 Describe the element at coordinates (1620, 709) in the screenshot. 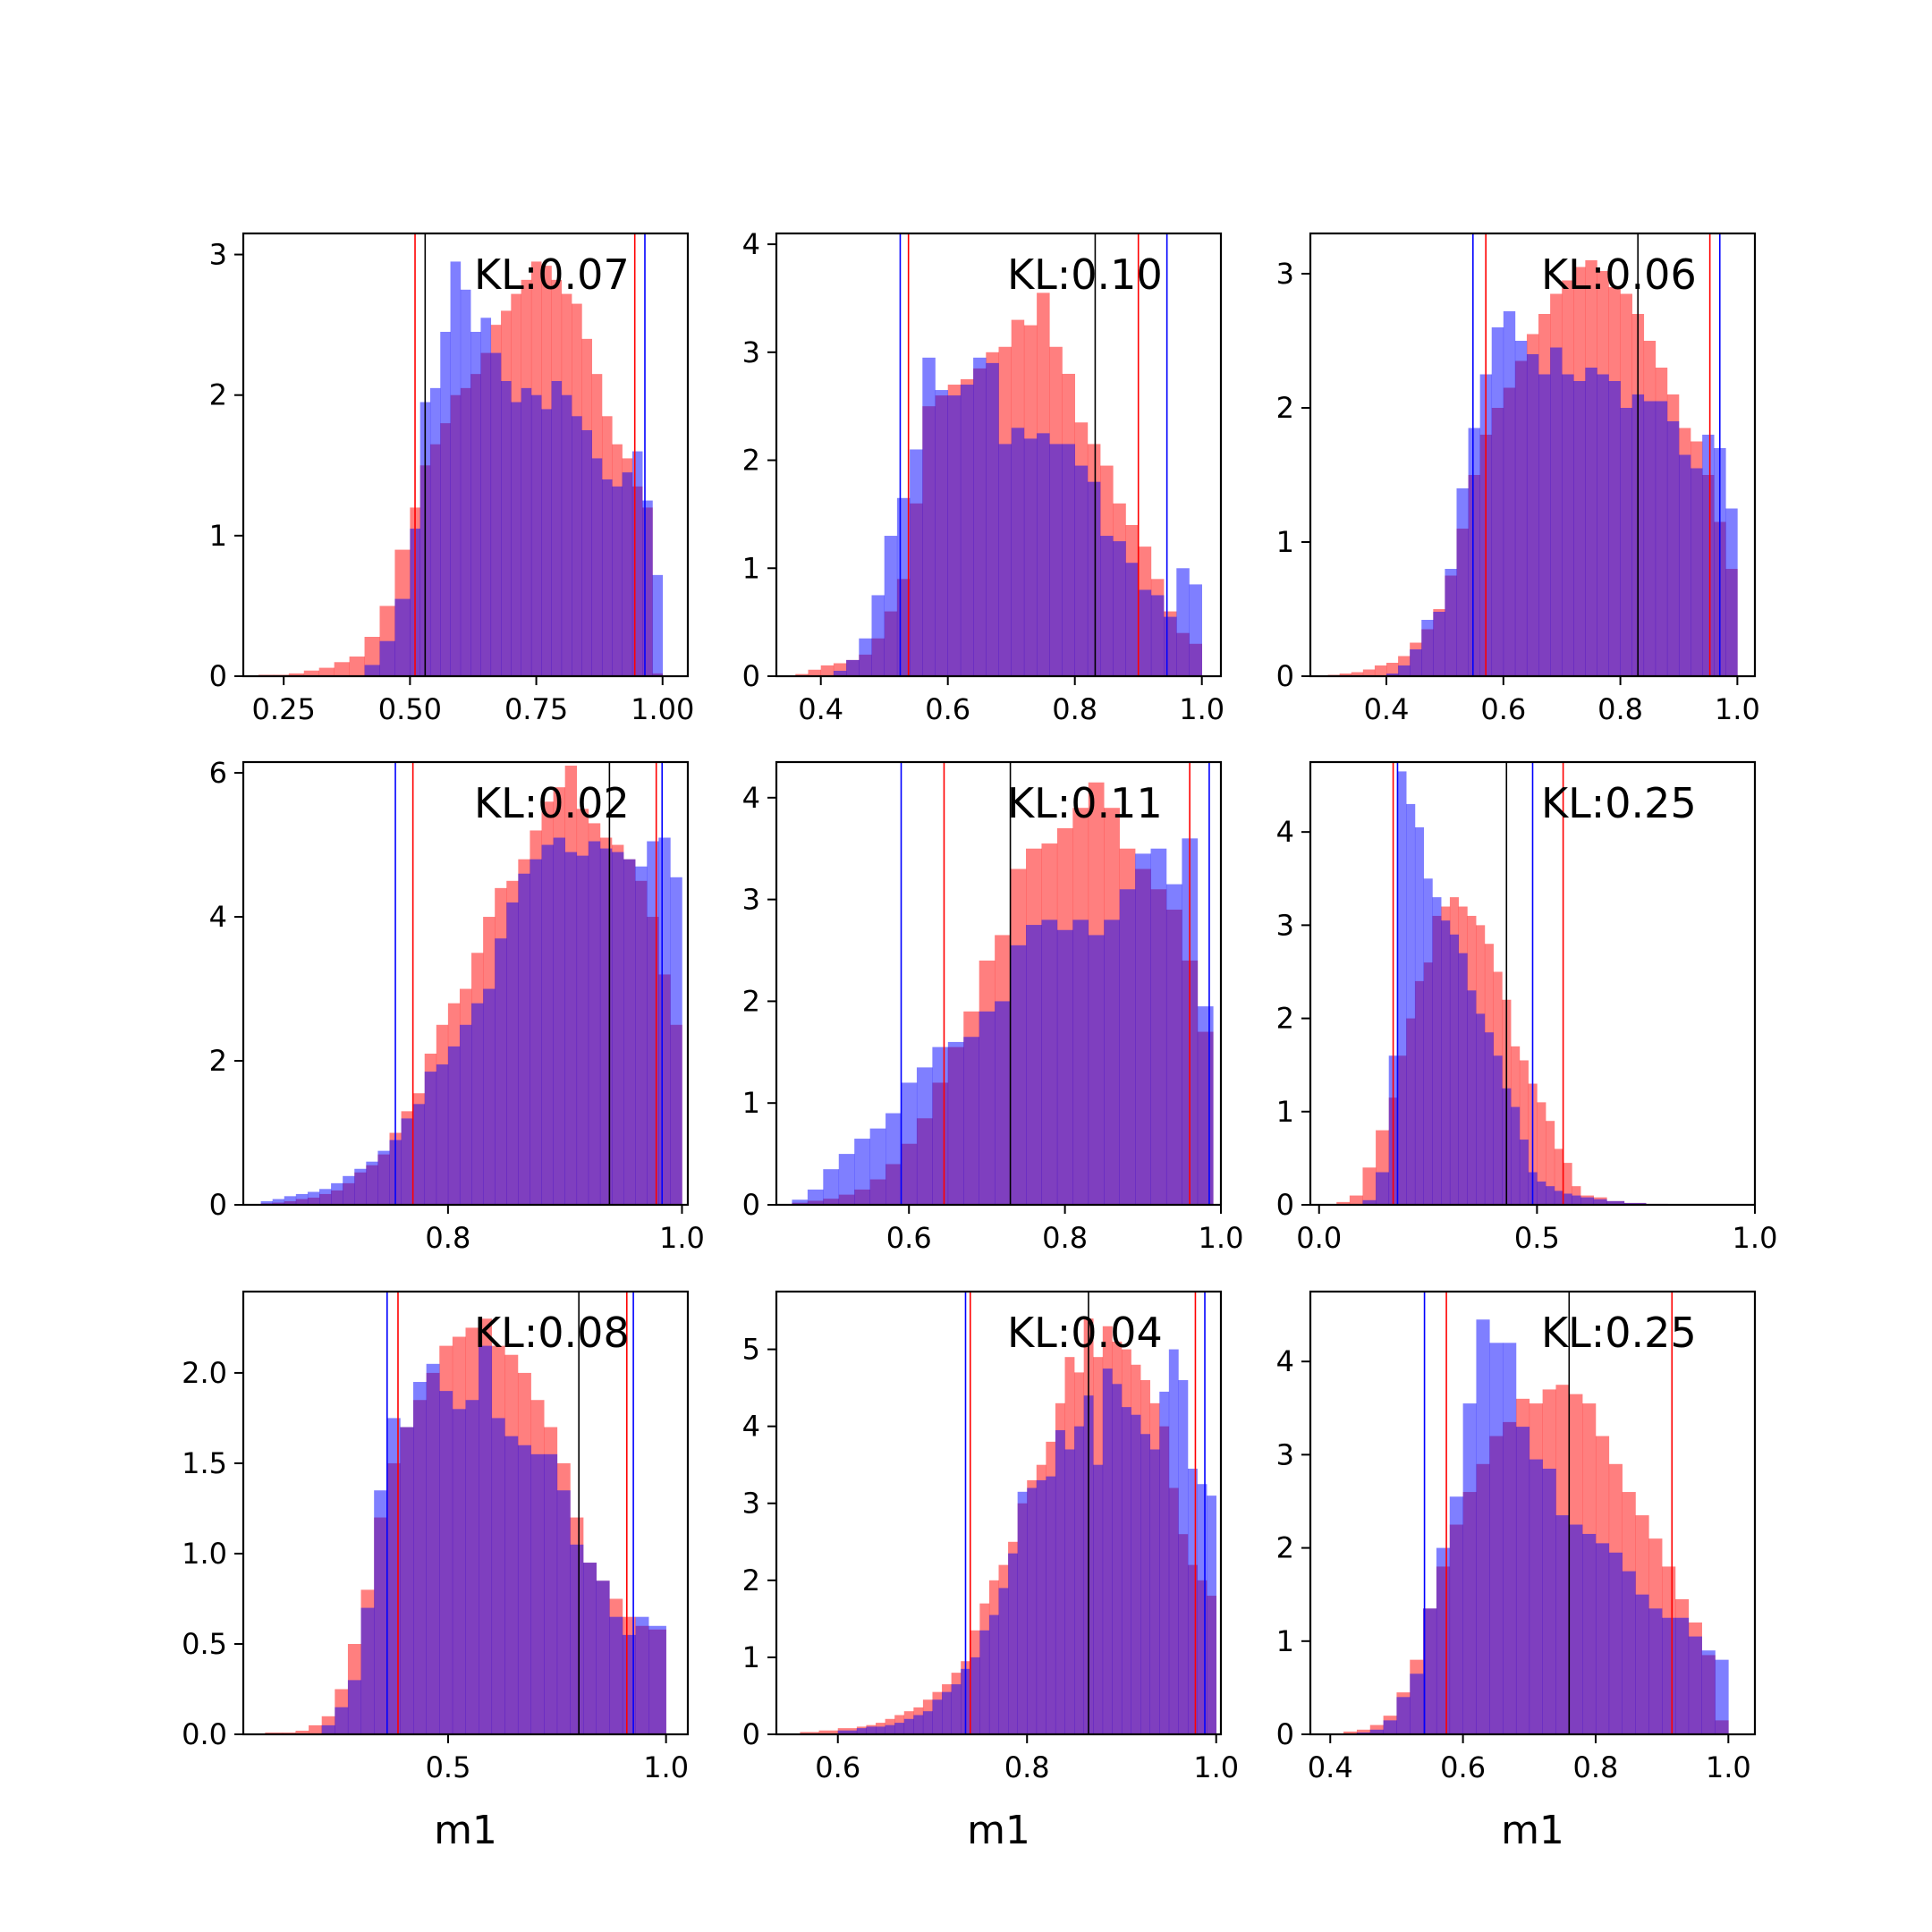

I see `x-tick-label: 0.8` at that location.